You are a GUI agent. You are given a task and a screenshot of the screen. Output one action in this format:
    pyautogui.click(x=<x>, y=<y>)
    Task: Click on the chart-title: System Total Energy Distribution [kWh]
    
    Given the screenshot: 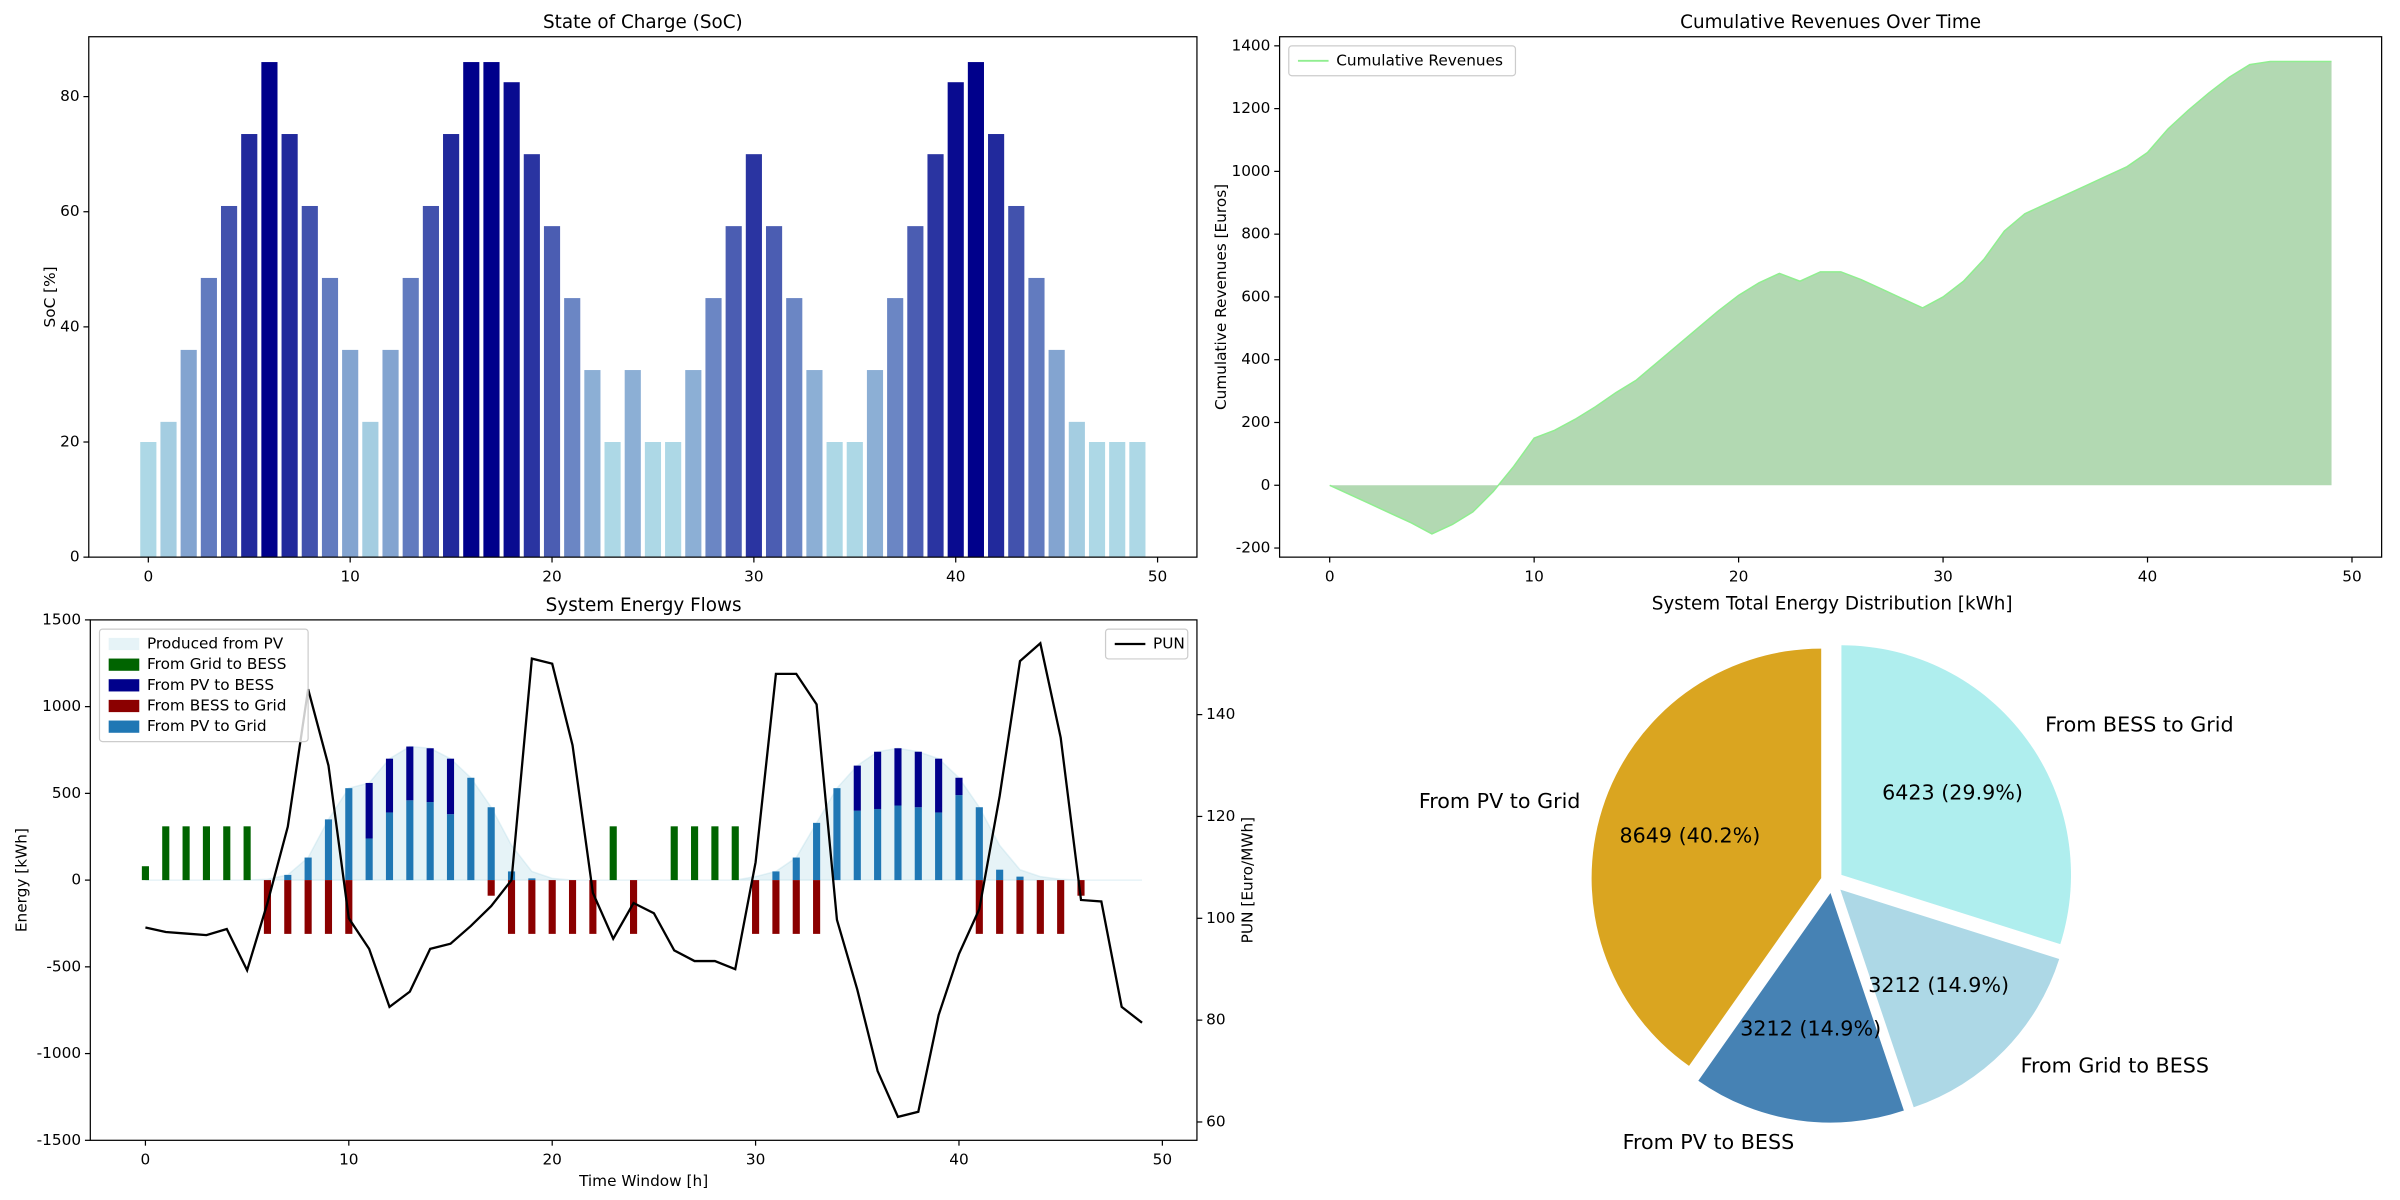 What is the action you would take?
    pyautogui.click(x=1832, y=604)
    